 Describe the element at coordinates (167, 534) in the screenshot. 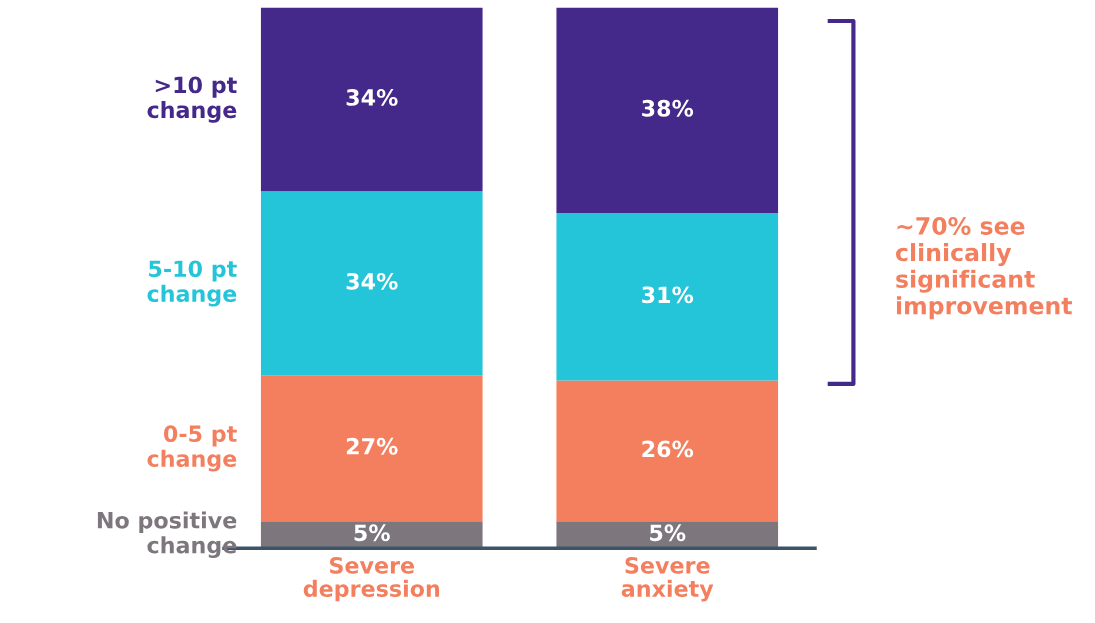

I see `series-label: No positive change` at that location.